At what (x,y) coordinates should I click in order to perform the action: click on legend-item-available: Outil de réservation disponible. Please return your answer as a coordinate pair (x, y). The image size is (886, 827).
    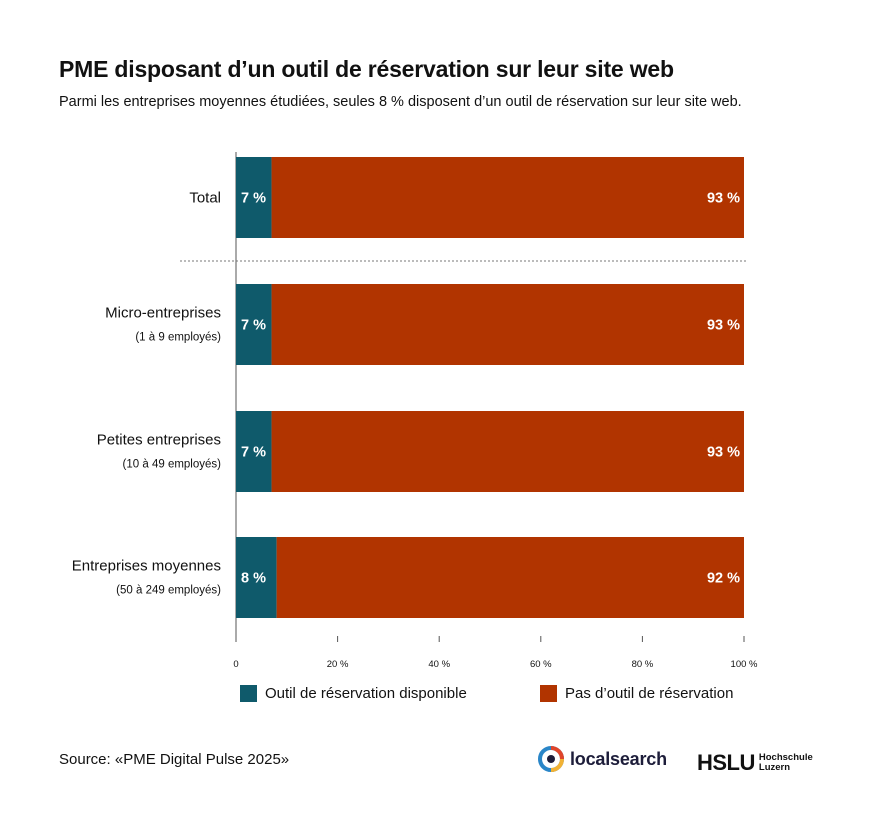
    Looking at the image, I should click on (353, 693).